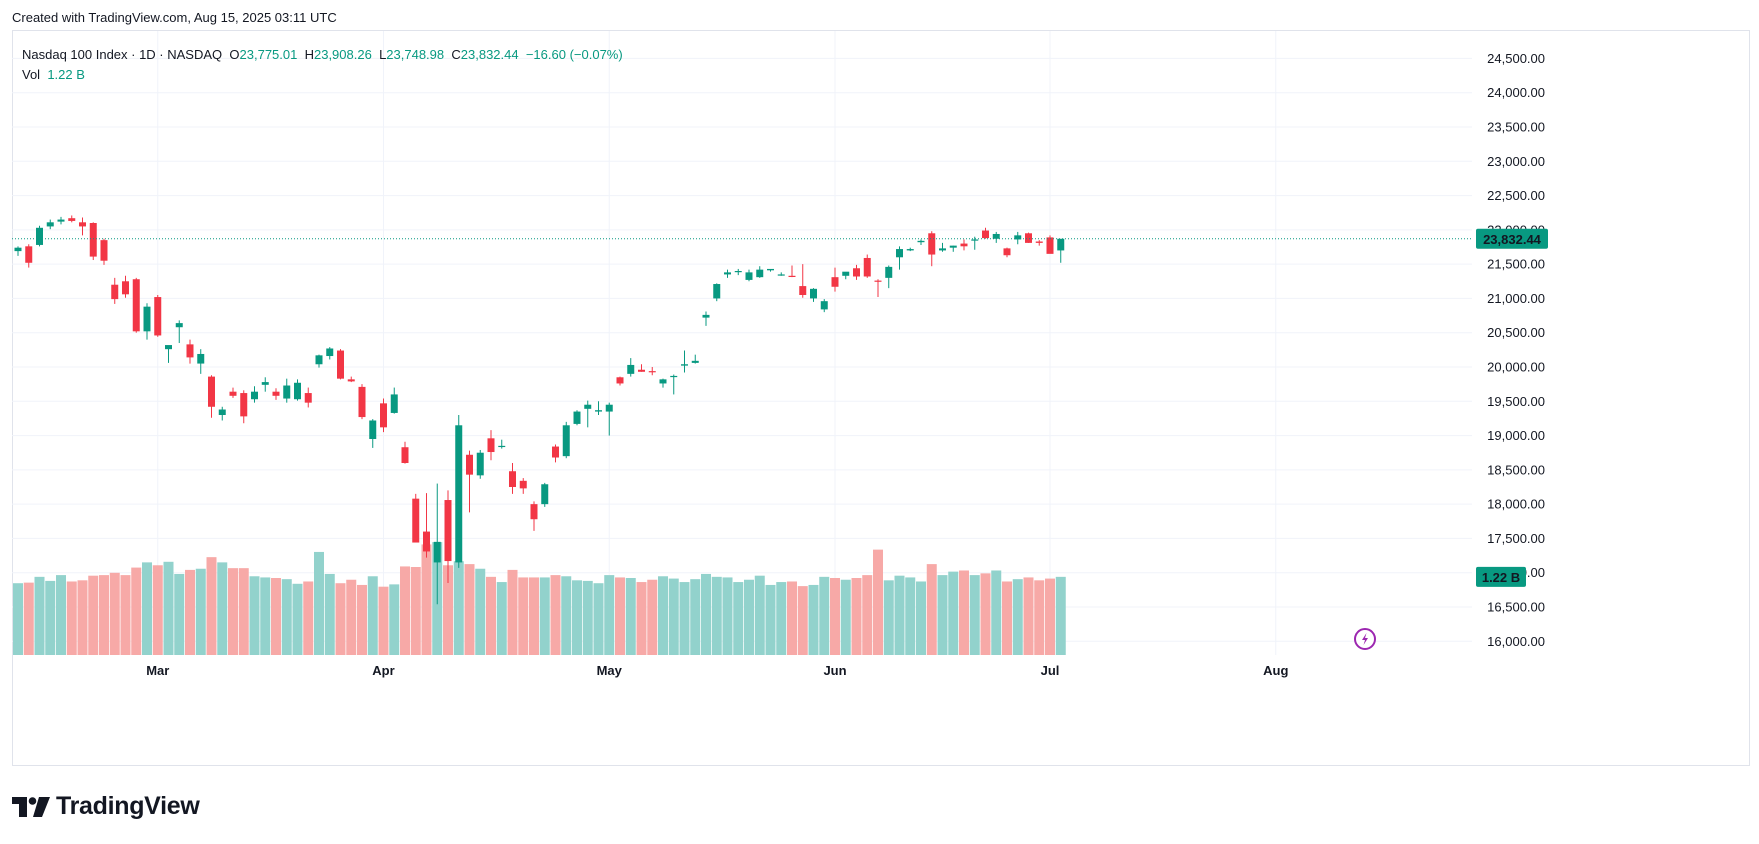 This screenshot has width=1759, height=844. I want to click on last-volume-label: 1.22 B, so click(1501, 577).